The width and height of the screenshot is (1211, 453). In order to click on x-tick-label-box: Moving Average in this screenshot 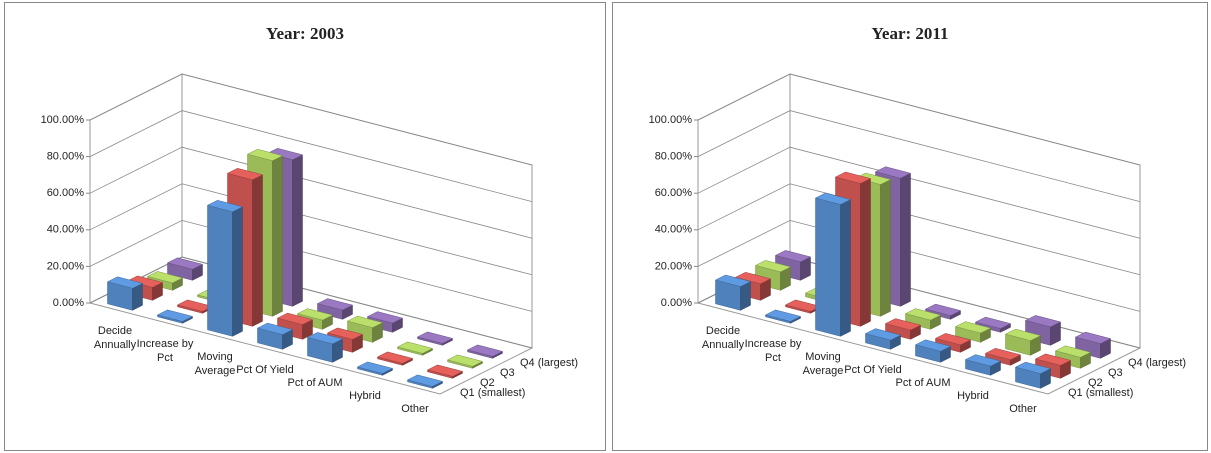, I will do `click(215, 363)`.